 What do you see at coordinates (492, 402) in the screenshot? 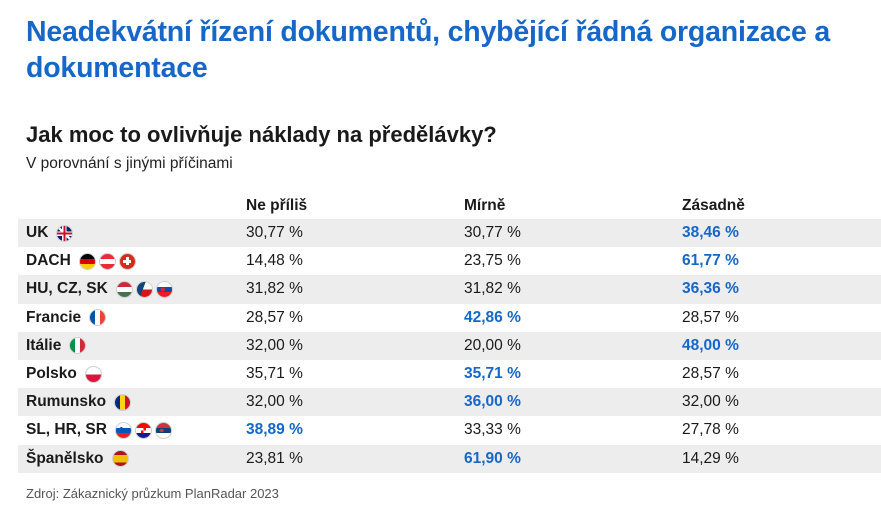
I see `table-cell: 36,00 %` at bounding box center [492, 402].